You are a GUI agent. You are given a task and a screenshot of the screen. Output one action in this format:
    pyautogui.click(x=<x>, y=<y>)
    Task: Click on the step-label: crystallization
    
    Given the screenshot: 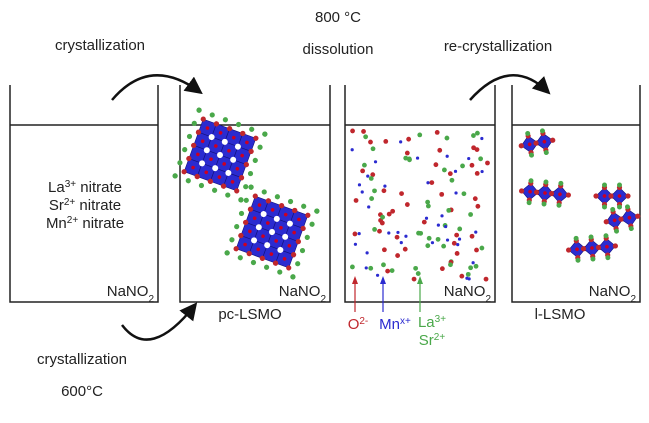 What is the action you would take?
    pyautogui.click(x=82, y=359)
    